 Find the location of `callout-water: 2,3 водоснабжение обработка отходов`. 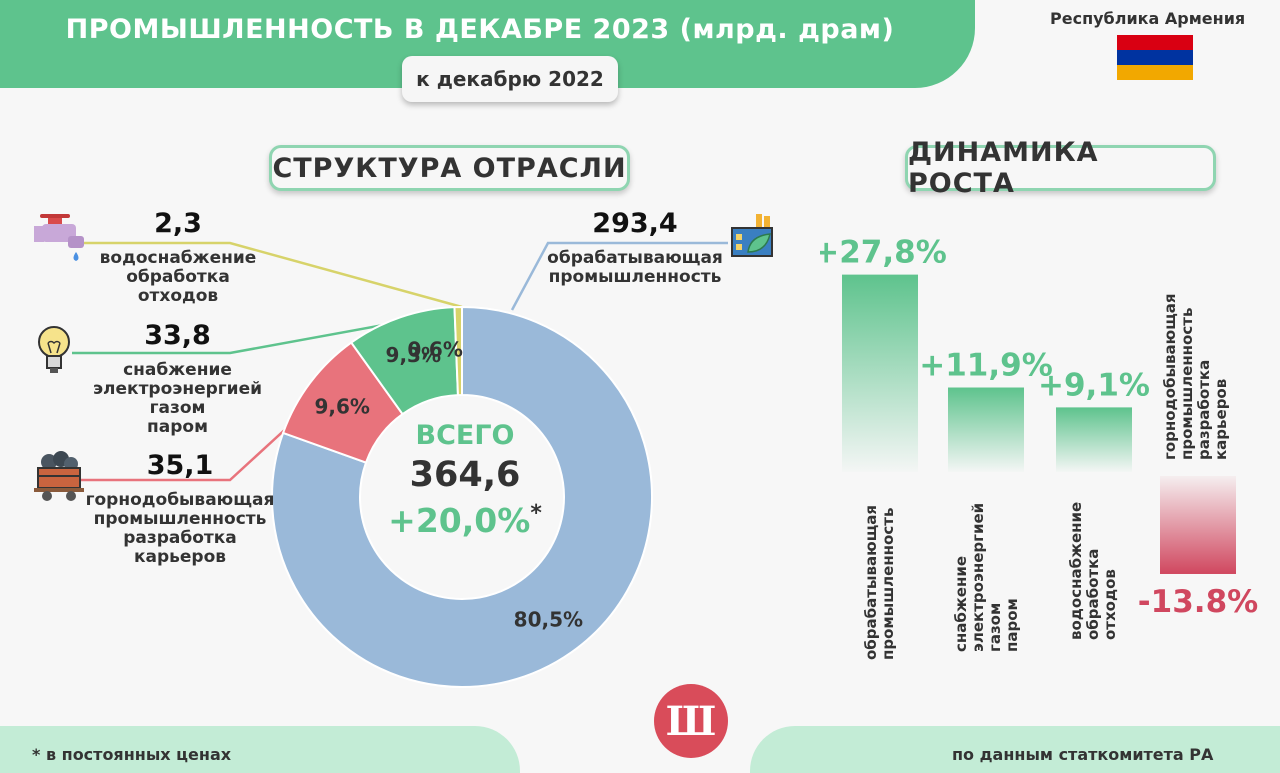

callout-water: 2,3 водоснабжение обработка отходов is located at coordinates (178, 257).